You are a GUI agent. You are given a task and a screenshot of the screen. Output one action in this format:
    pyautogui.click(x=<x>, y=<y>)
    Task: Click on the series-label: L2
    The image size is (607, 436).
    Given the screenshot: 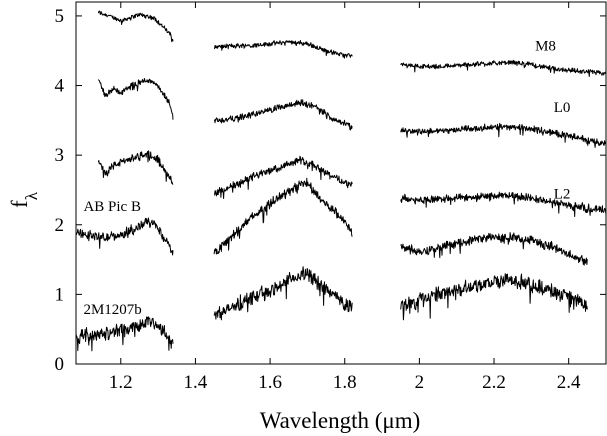 What is the action you would take?
    pyautogui.click(x=562, y=194)
    